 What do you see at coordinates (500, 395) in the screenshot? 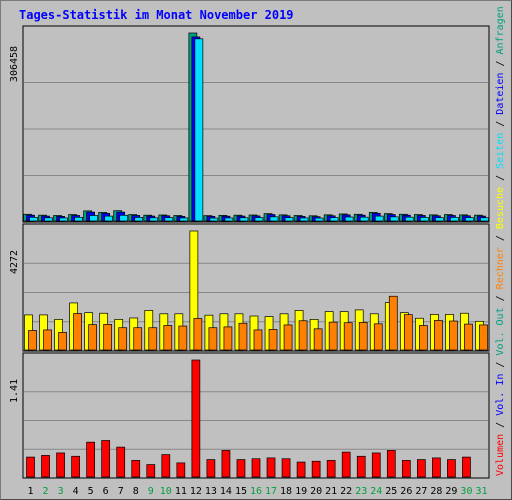
I see `legend-entry: Vol. In` at bounding box center [500, 395].